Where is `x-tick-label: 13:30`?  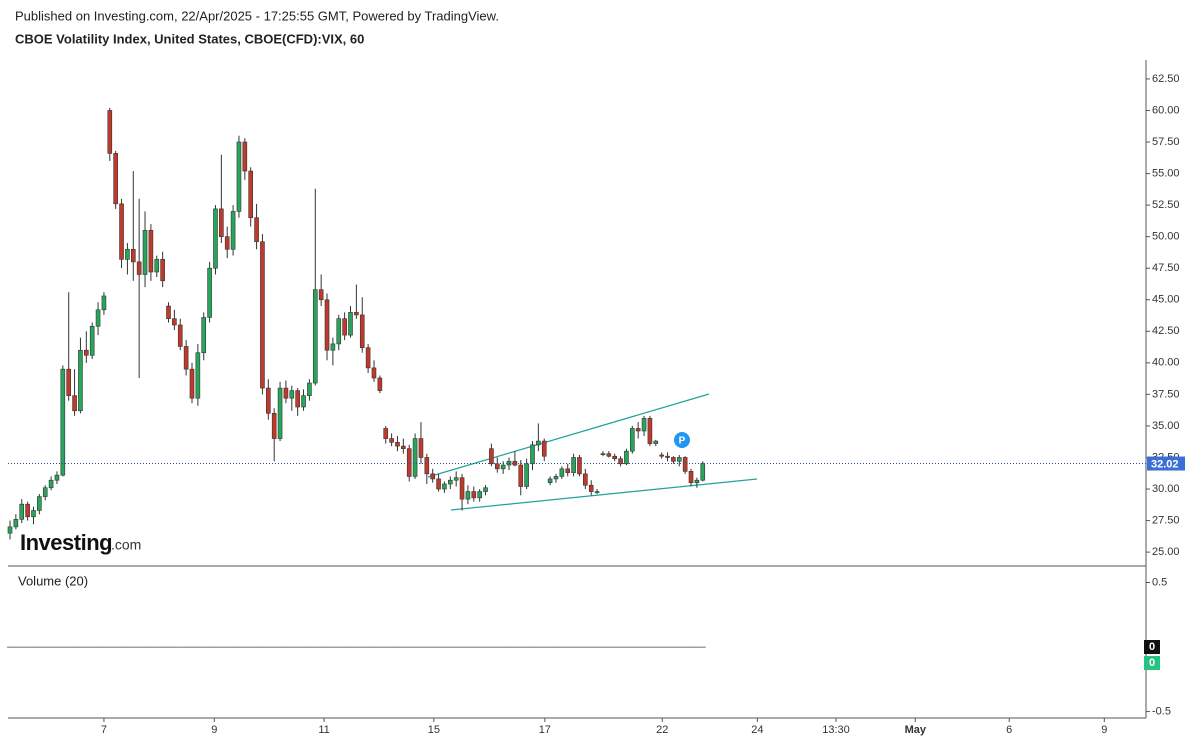
x-tick-label: 13:30 is located at coordinates (836, 730).